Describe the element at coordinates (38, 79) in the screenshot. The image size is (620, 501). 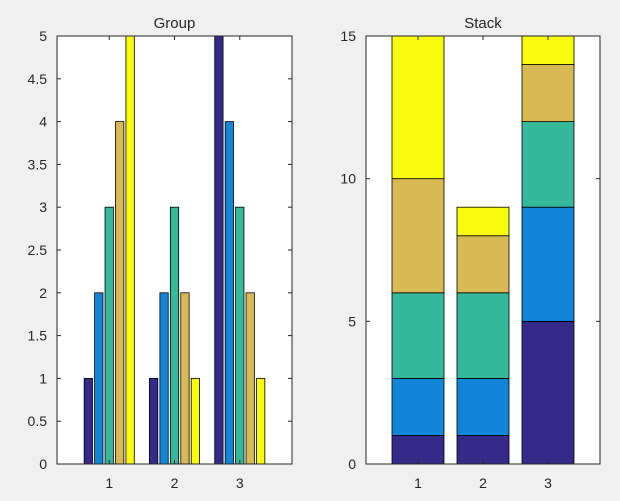
I see `y-tick-label: 4.5` at that location.